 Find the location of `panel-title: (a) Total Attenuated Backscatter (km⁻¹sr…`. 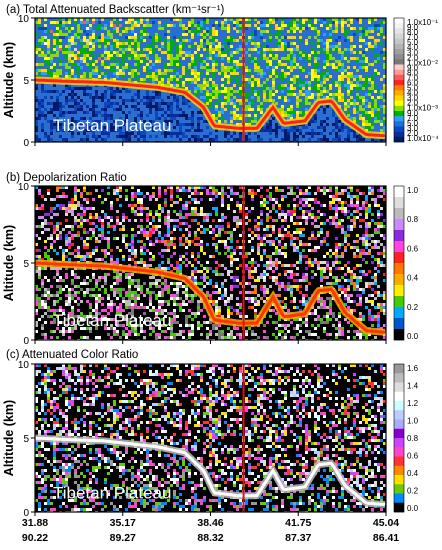

panel-title: (a) Total Attenuated Backscatter (km⁻¹sr… is located at coordinates (115, 10).